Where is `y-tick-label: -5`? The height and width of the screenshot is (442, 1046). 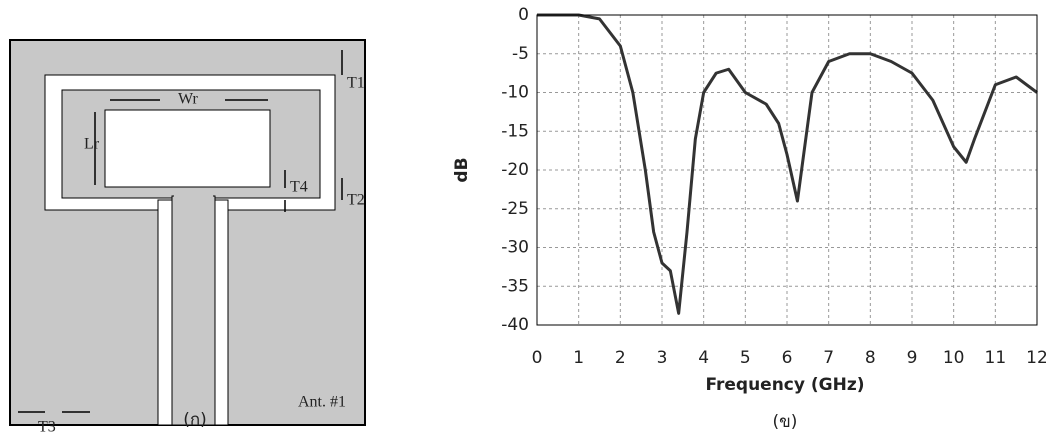
y-tick-label: -5 is located at coordinates (520, 54).